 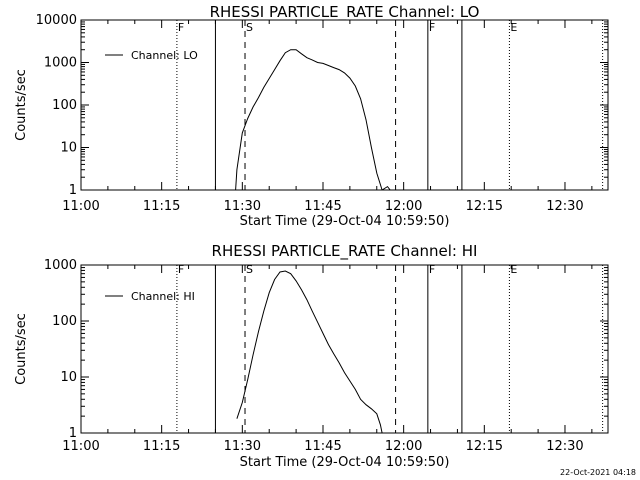 What do you see at coordinates (598, 472) in the screenshot?
I see `footer-timestamp: 22-Oct-2021 04:18` at bounding box center [598, 472].